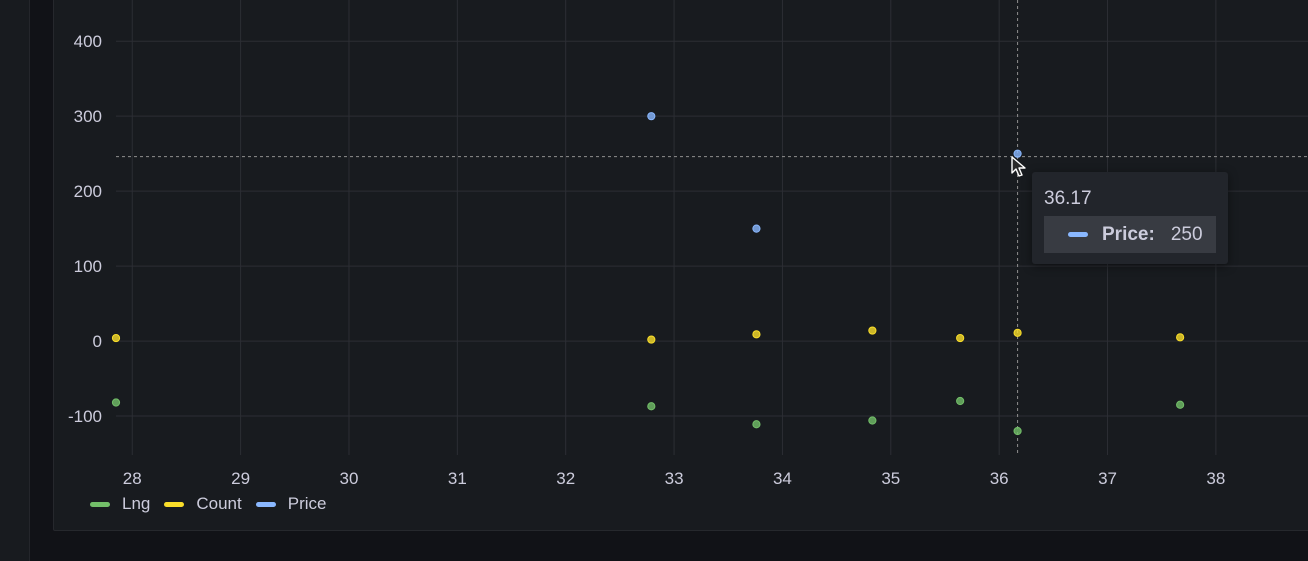 Image resolution: width=1308 pixels, height=561 pixels. What do you see at coordinates (349, 478) in the screenshot?
I see `x-tick-label: 30` at bounding box center [349, 478].